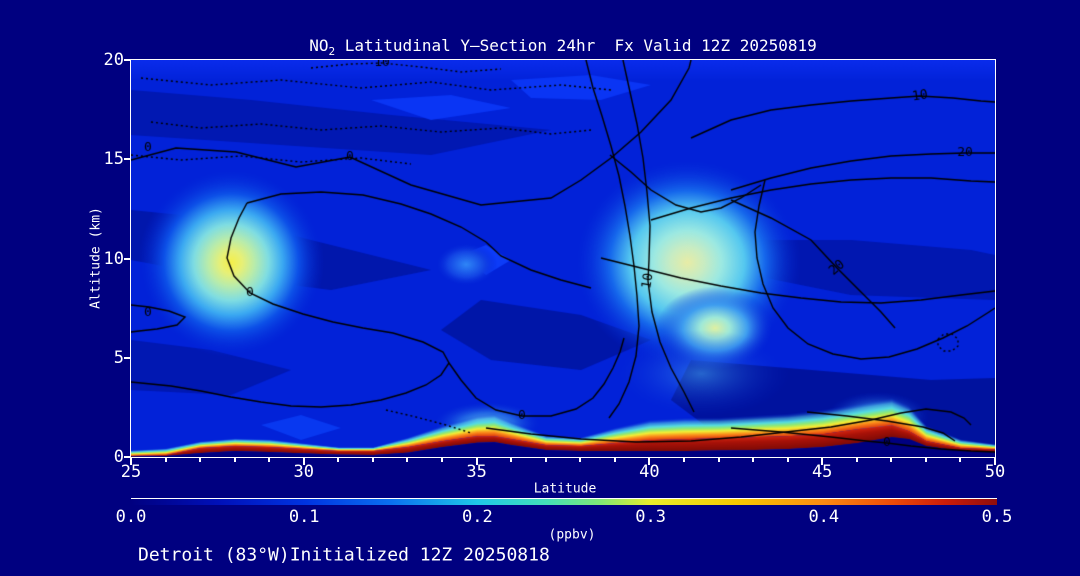 The height and width of the screenshot is (576, 1080). Describe the element at coordinates (564, 501) in the screenshot. I see `colorbar` at that location.